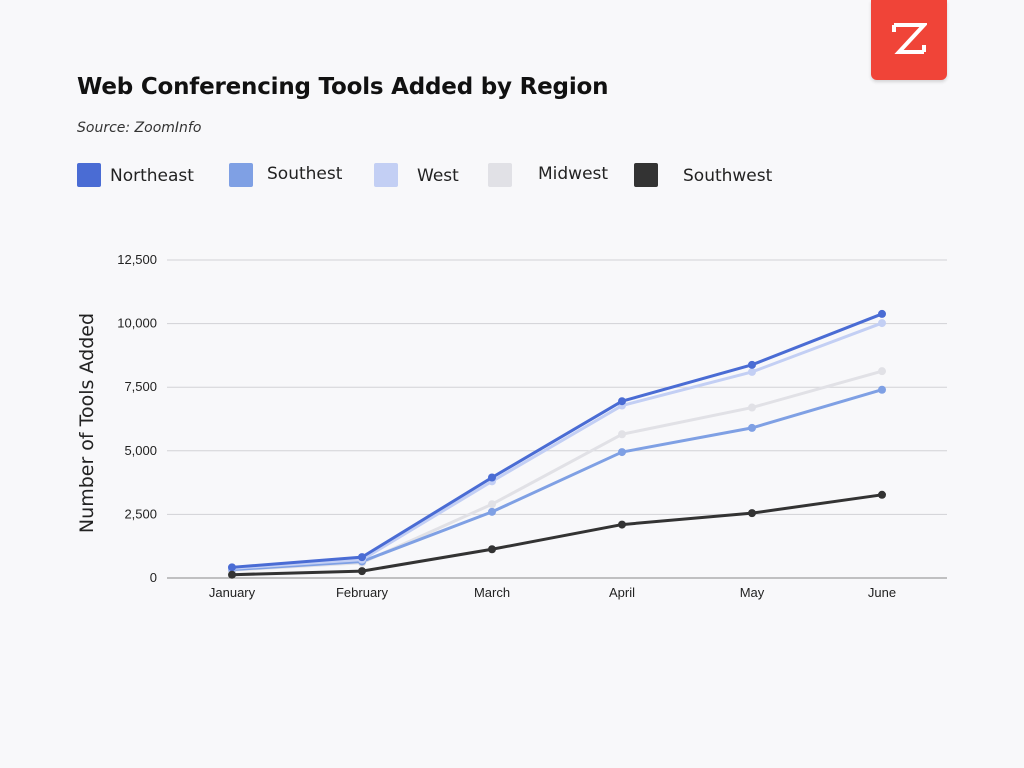  Describe the element at coordinates (622, 401) in the screenshot. I see `data-point-northeast-april` at that location.